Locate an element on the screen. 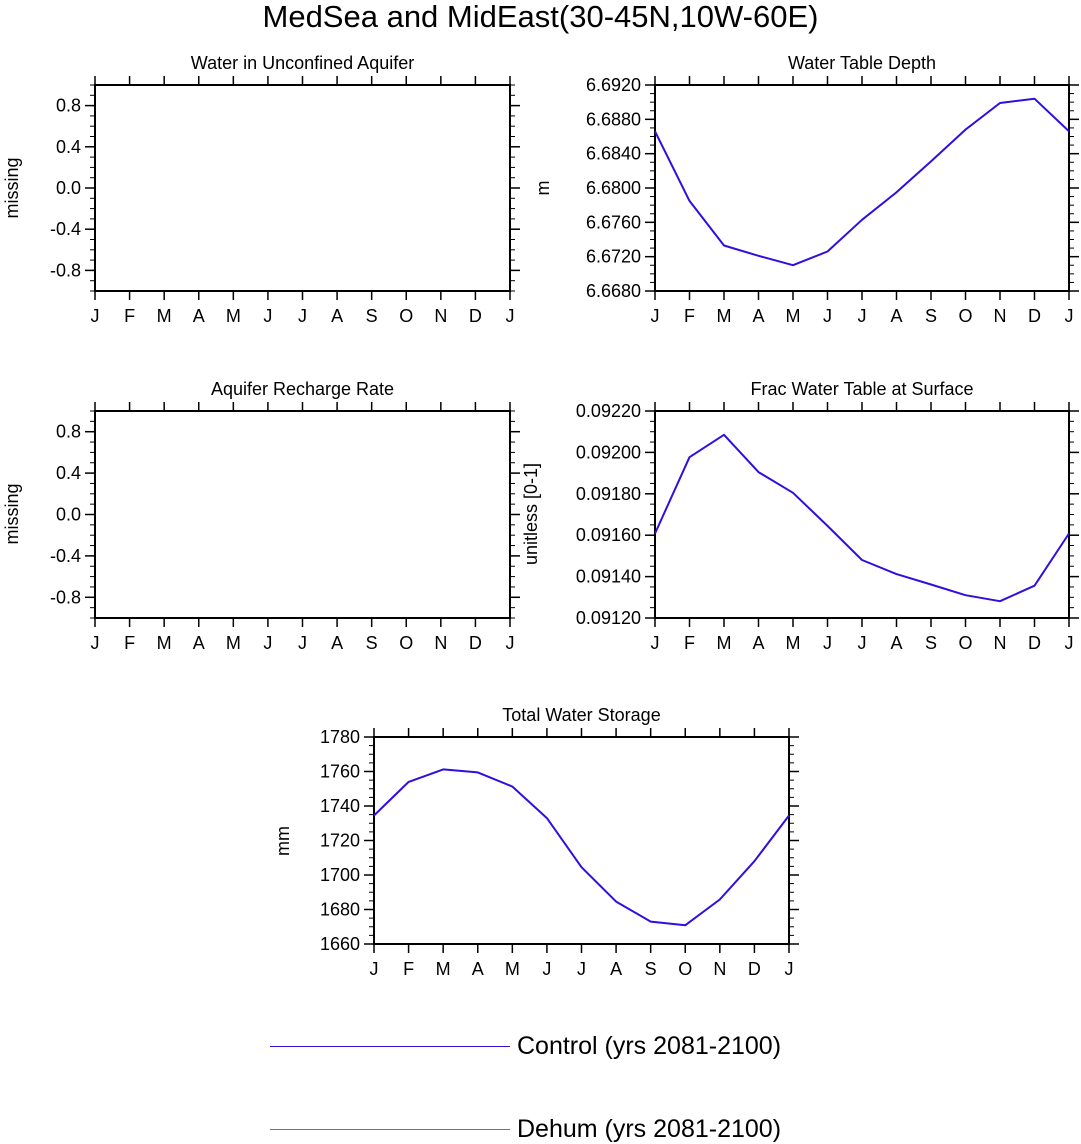 This screenshot has height=1144, width=1081. y-tick-label: 6.6800 is located at coordinates (613, 188).